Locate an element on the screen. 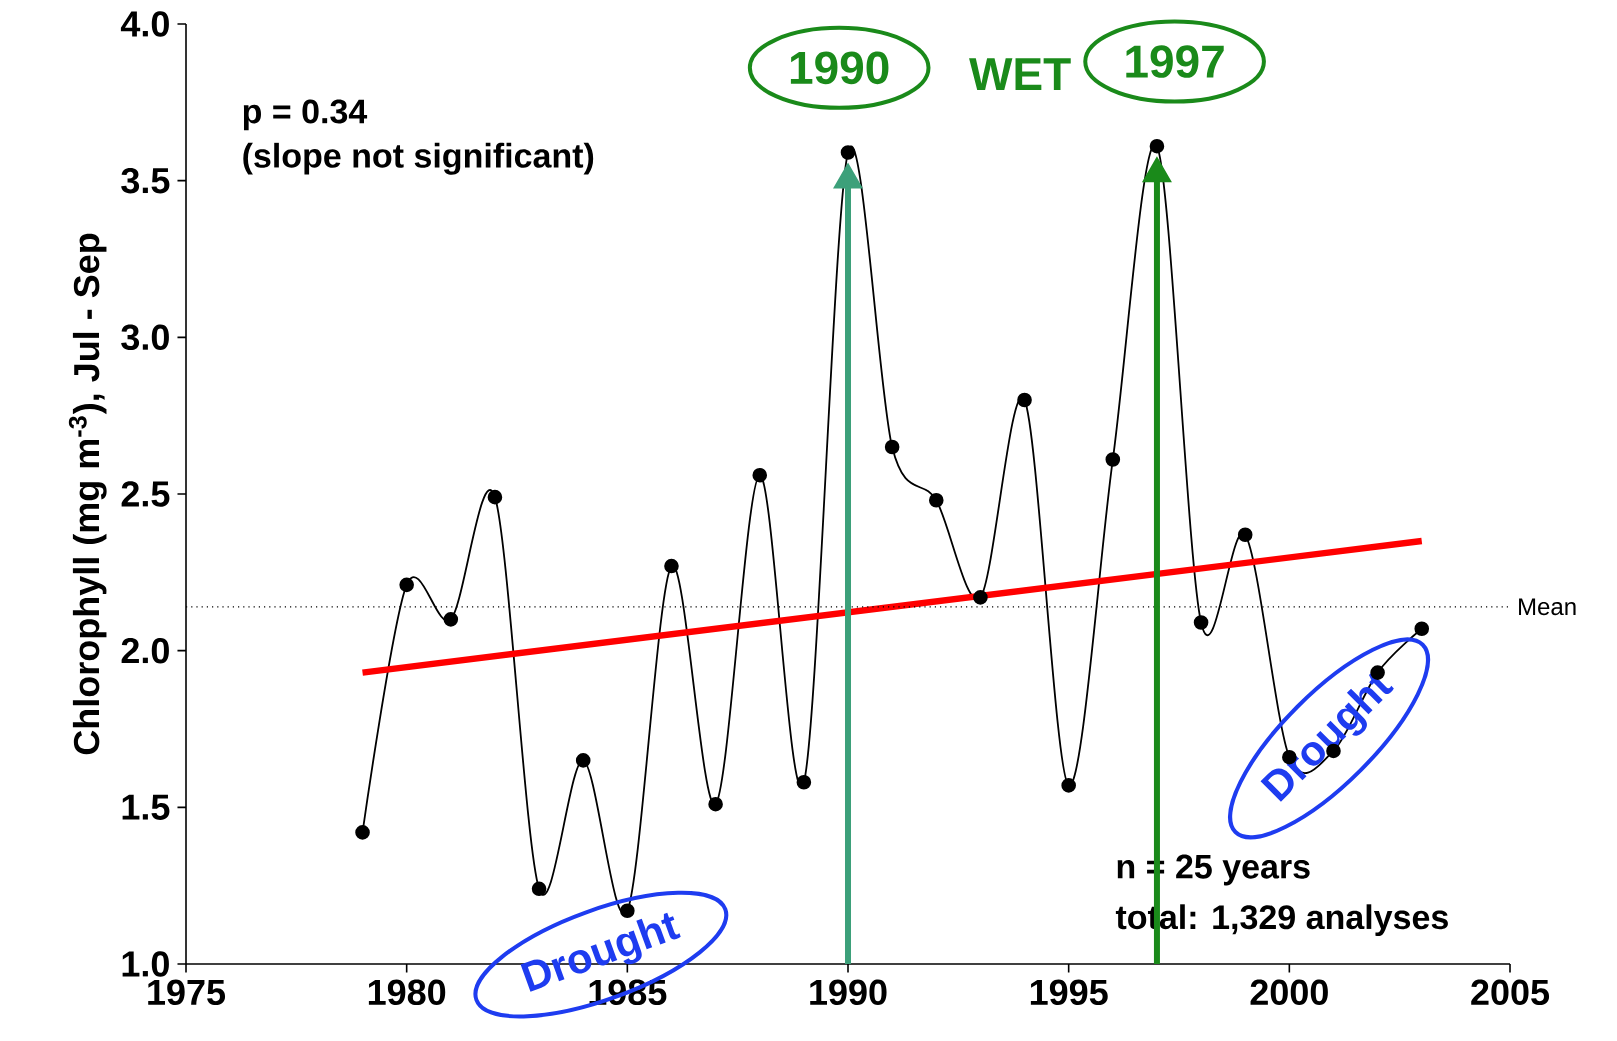 This screenshot has width=1617, height=1041. x-tick-label: 2005 is located at coordinates (1510, 992).